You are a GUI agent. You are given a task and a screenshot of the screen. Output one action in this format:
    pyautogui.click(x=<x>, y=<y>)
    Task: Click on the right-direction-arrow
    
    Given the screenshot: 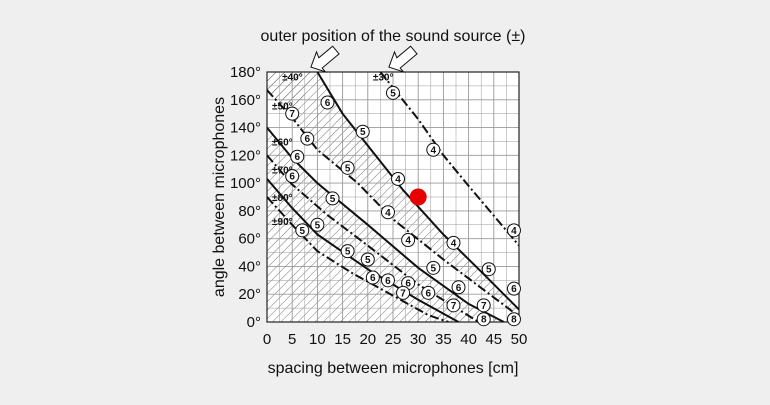 What is the action you would take?
    pyautogui.click(x=403, y=59)
    